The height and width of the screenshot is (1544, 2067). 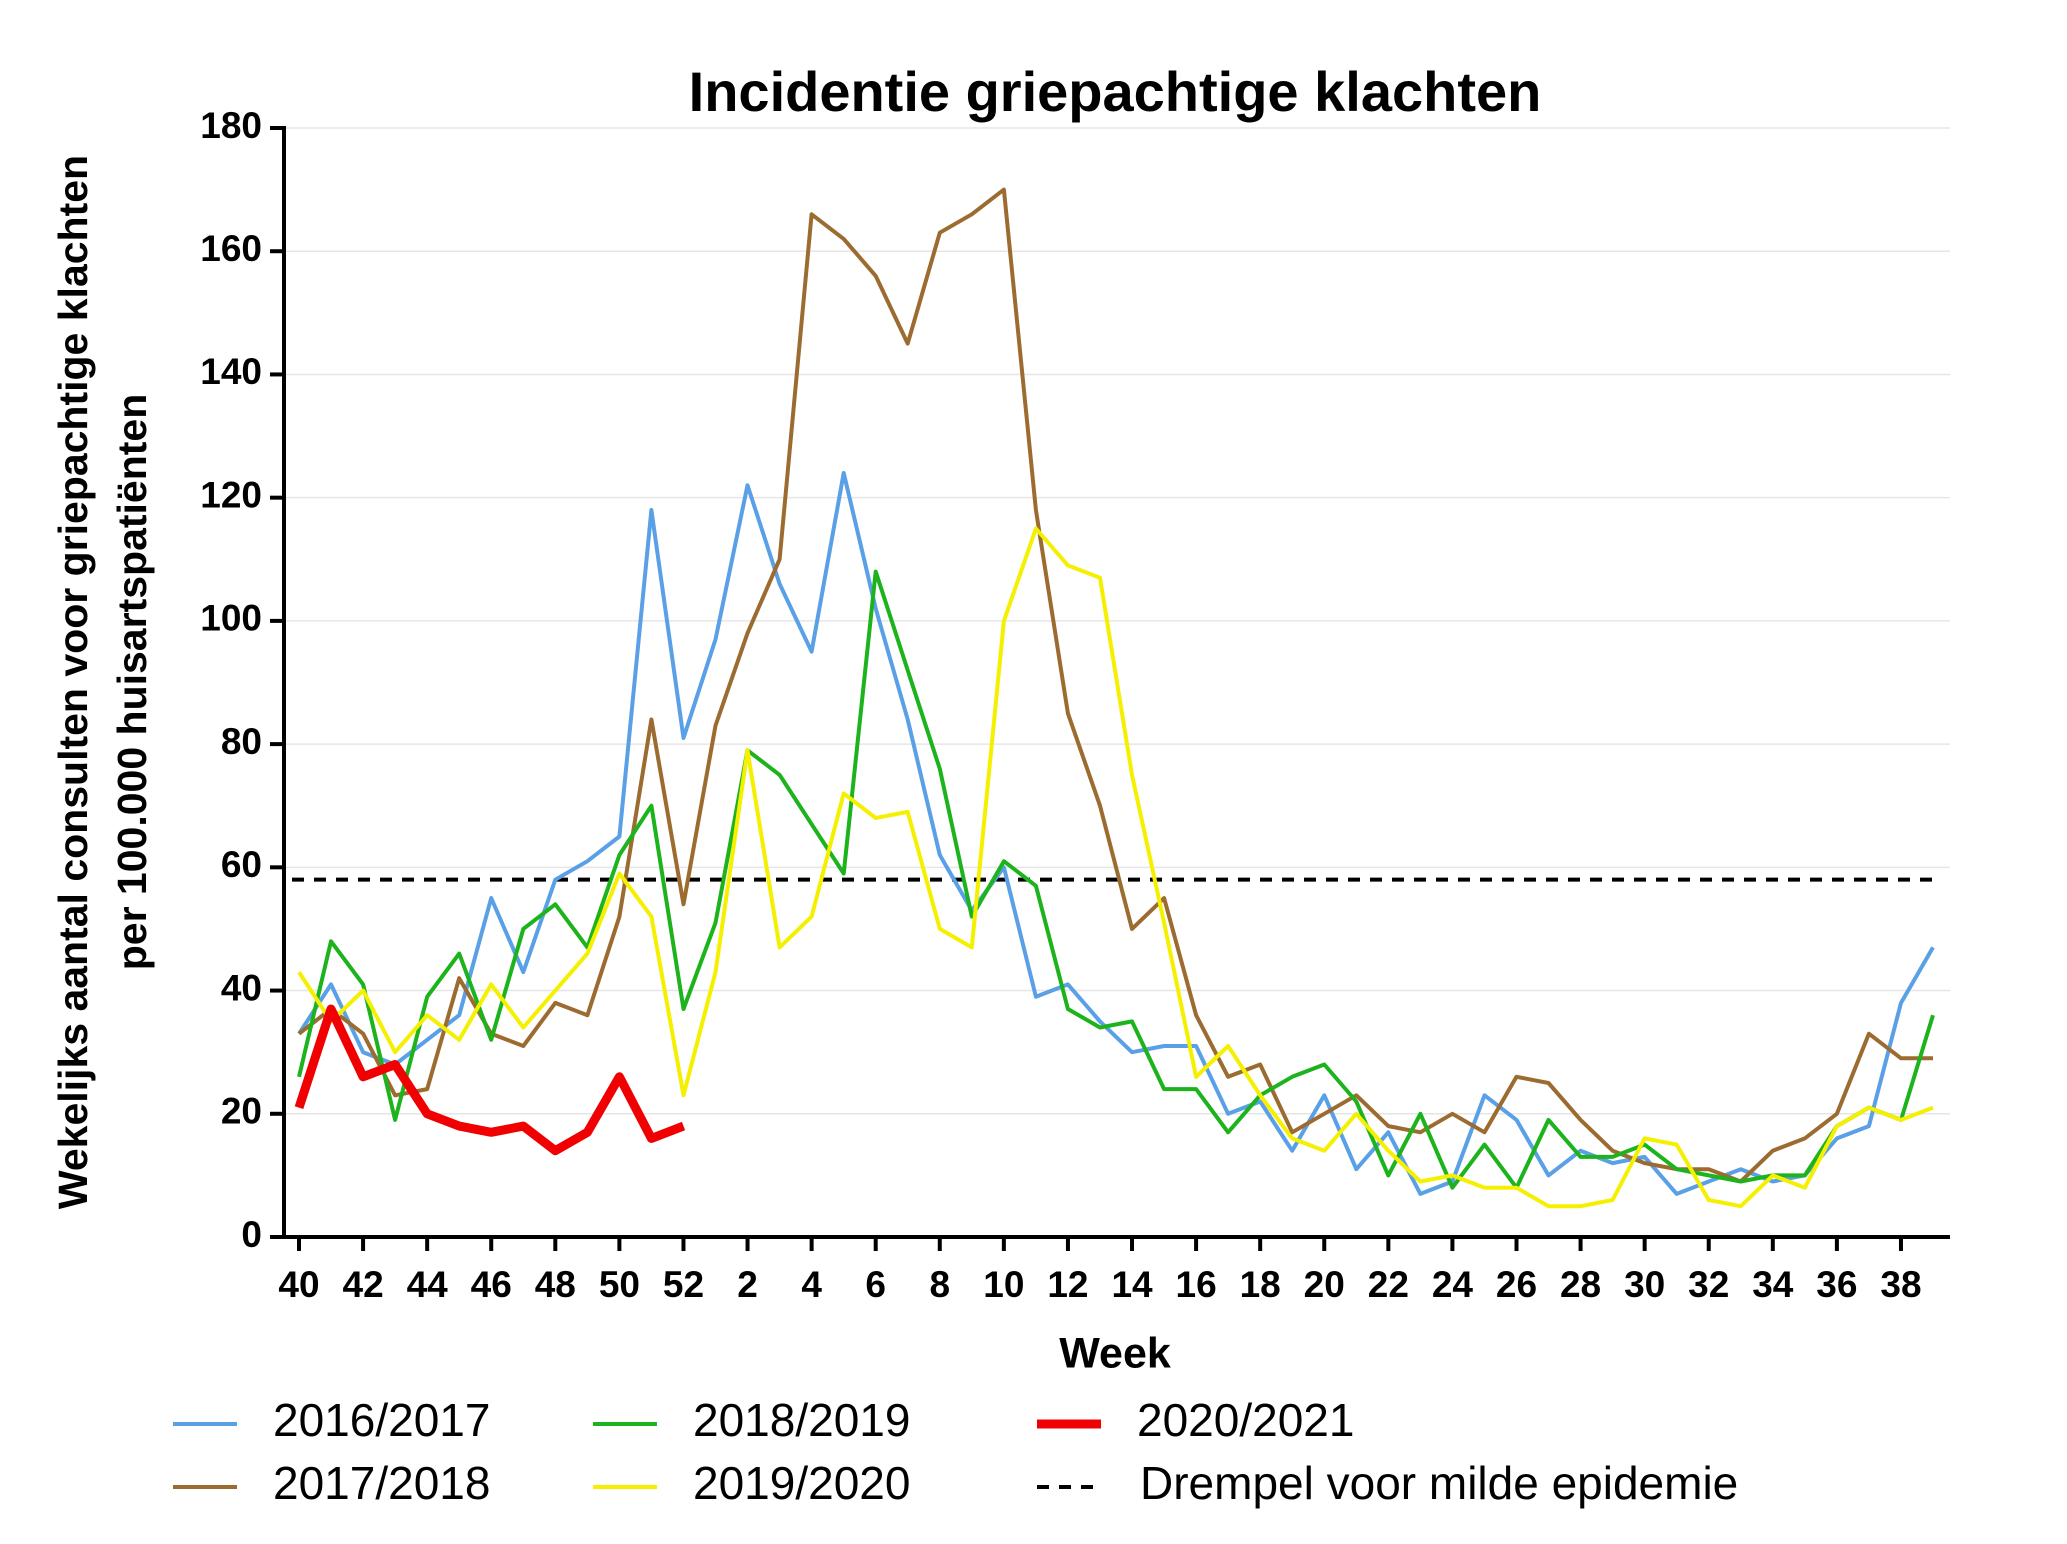 What do you see at coordinates (875, 1284) in the screenshot?
I see `x-tick-label: 6` at bounding box center [875, 1284].